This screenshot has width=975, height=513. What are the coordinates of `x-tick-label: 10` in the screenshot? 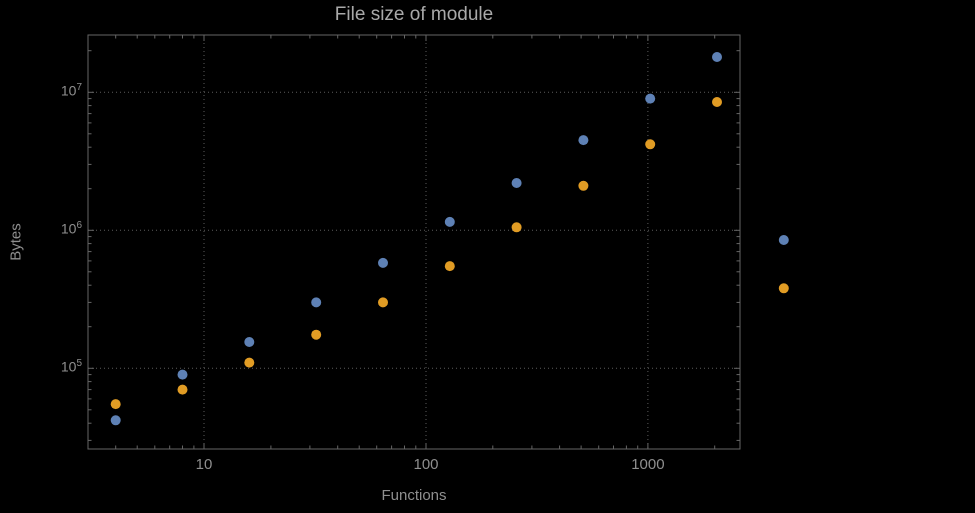 It's located at (204, 464).